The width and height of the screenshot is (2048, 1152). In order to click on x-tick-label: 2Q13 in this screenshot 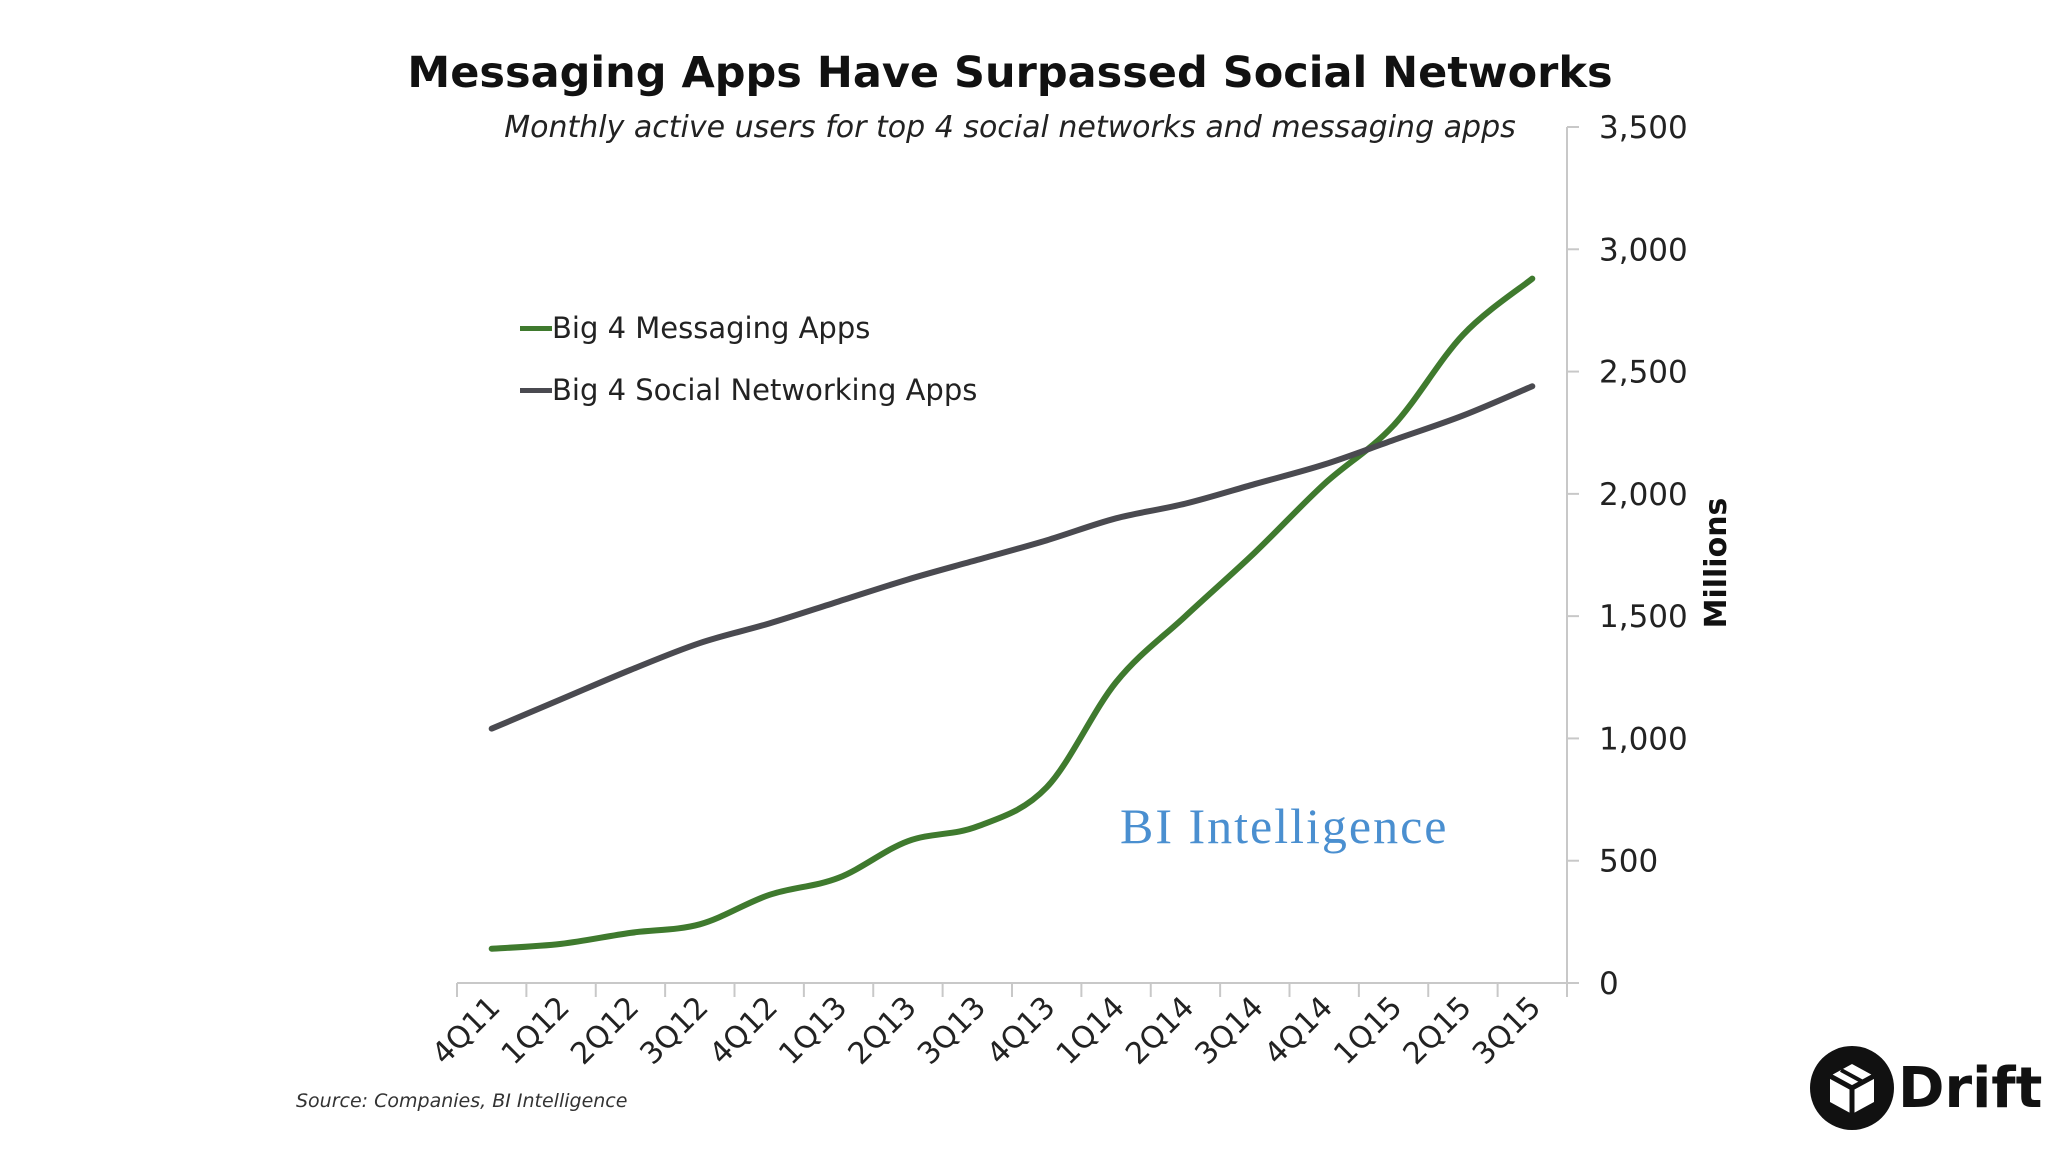, I will do `click(883, 1031)`.